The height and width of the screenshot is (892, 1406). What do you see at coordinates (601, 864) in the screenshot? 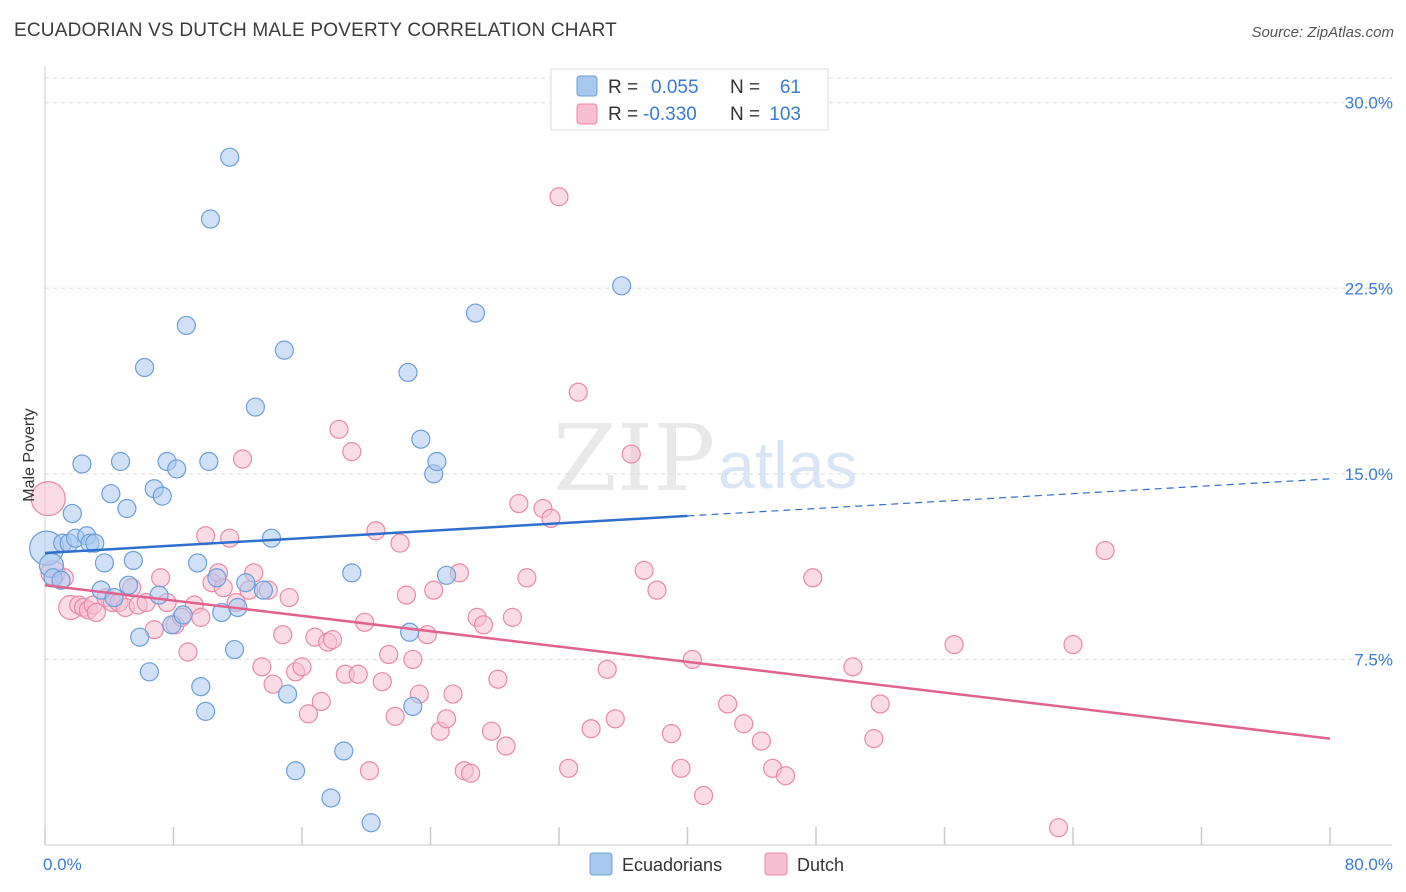
I see `legend-swatch-ecuadorians` at bounding box center [601, 864].